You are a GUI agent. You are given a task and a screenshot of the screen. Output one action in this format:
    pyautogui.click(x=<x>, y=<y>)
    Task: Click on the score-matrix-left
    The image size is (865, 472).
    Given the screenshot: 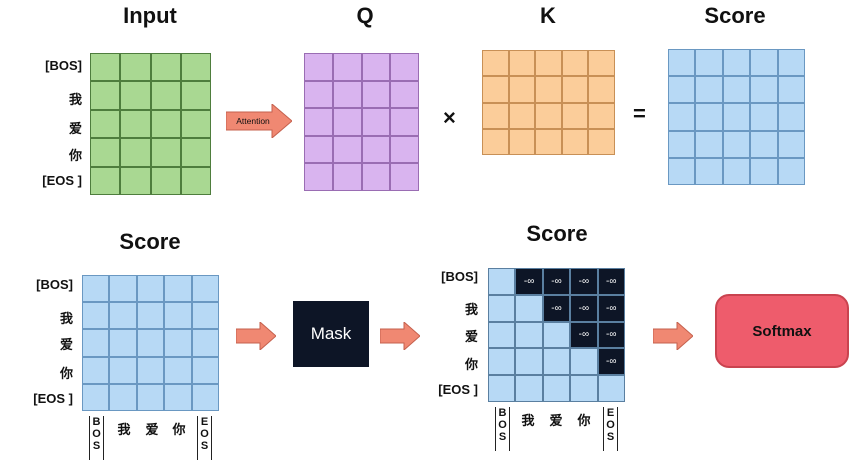 What is the action you would take?
    pyautogui.click(x=150, y=343)
    